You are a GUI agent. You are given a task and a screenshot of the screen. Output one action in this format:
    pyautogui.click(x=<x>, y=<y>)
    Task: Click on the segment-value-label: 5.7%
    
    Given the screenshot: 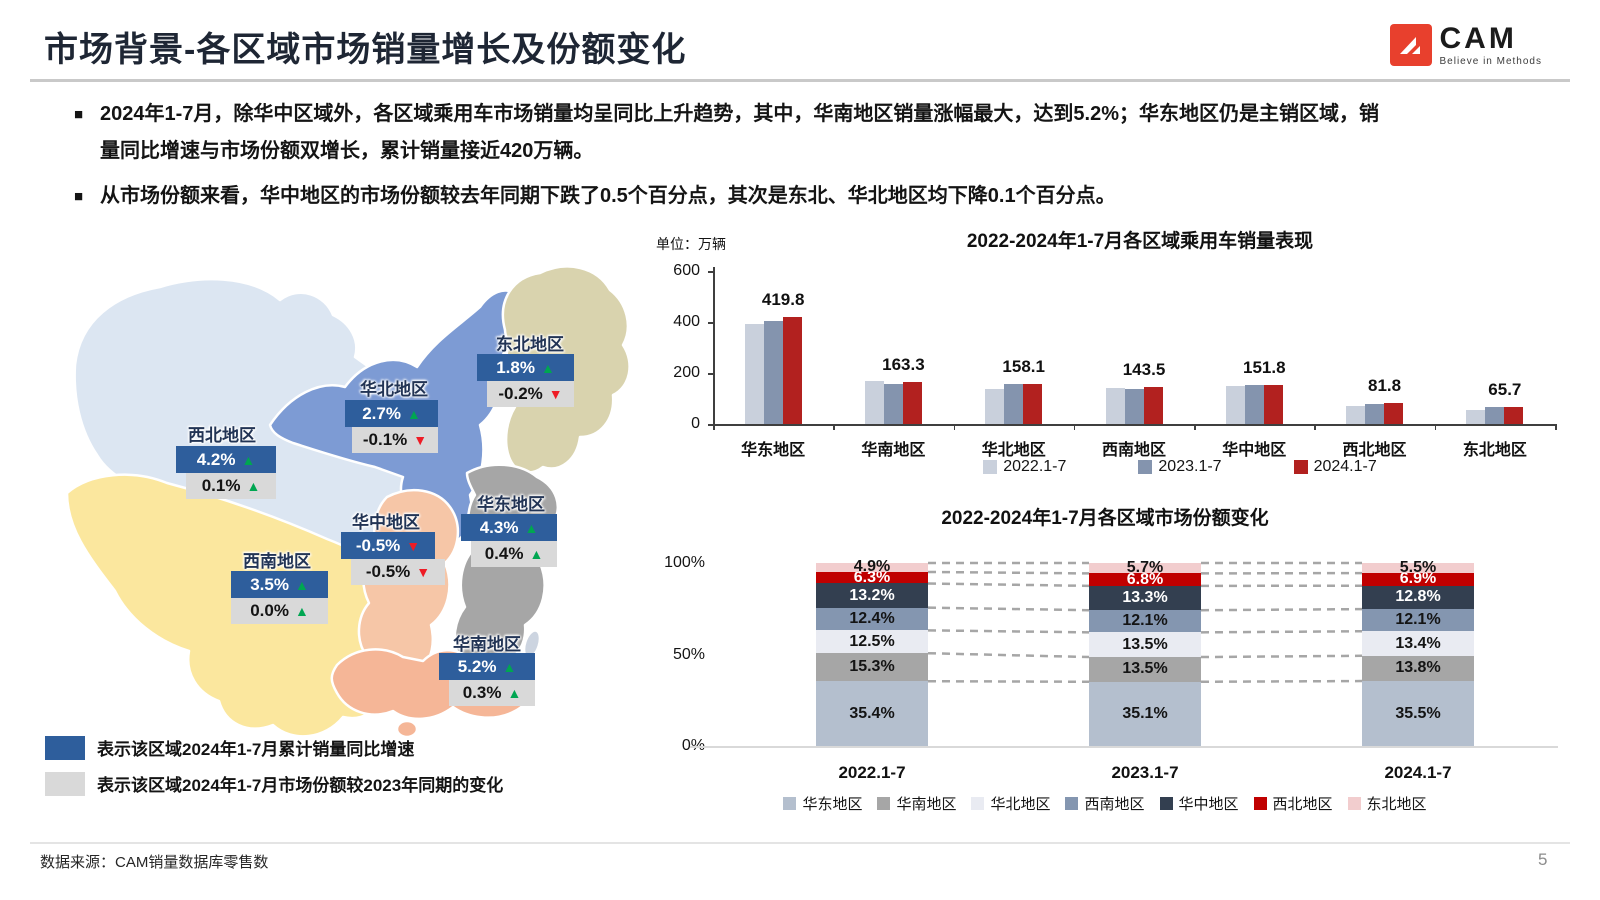 What is the action you would take?
    pyautogui.click(x=1145, y=568)
    